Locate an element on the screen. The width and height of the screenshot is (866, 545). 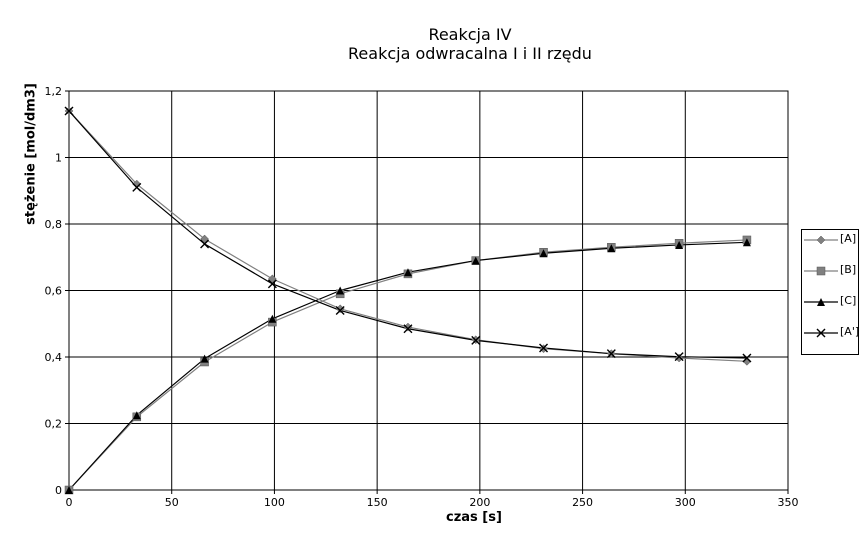
legend-item-c: [C] is located at coordinates (830, 307).